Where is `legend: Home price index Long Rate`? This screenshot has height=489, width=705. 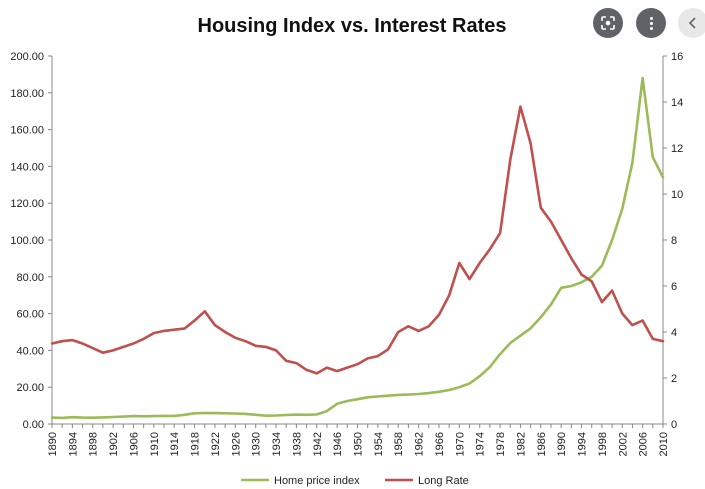 legend: Home price index Long Rate is located at coordinates (355, 481).